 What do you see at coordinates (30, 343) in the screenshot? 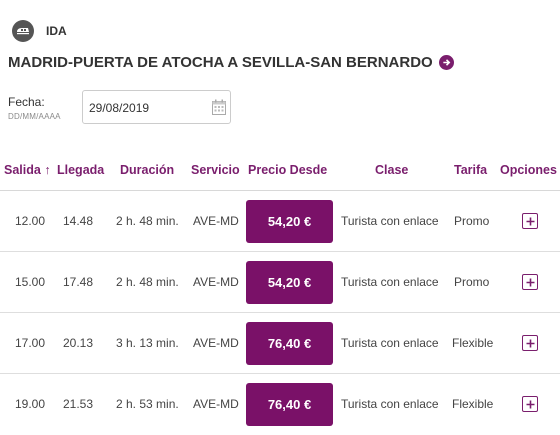
I see `cell-salida: 17.00` at bounding box center [30, 343].